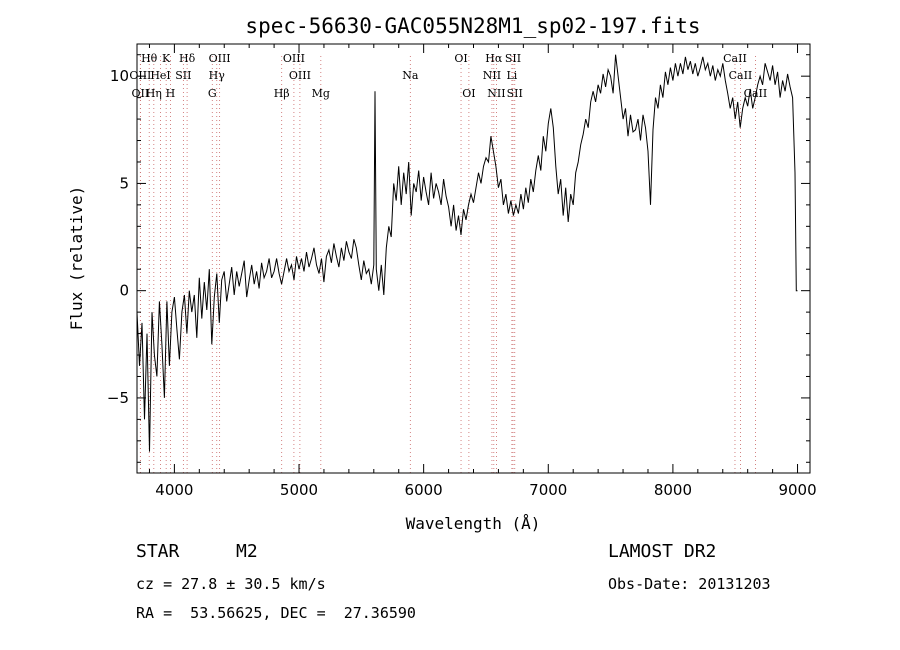 This screenshot has width=900, height=650. What do you see at coordinates (276, 613) in the screenshot?
I see `coordinates: RA = 53.56625, DEC = 27.36590` at bounding box center [276, 613].